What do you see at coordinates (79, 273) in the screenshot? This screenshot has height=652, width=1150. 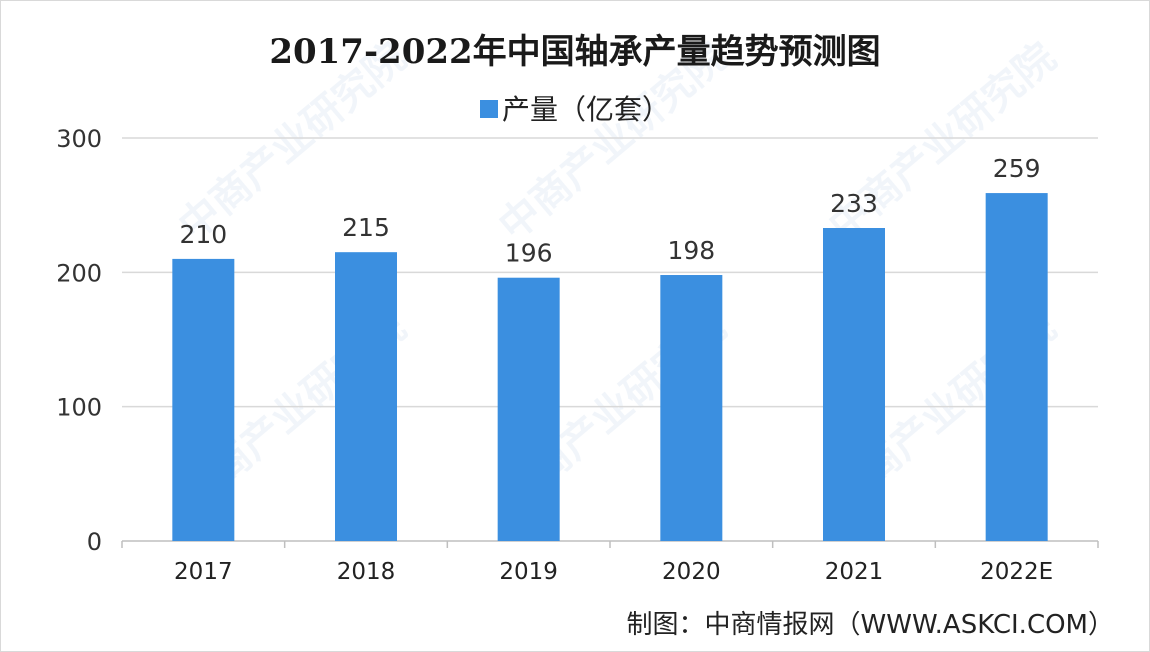 I see `y-tick-label: 200` at bounding box center [79, 273].